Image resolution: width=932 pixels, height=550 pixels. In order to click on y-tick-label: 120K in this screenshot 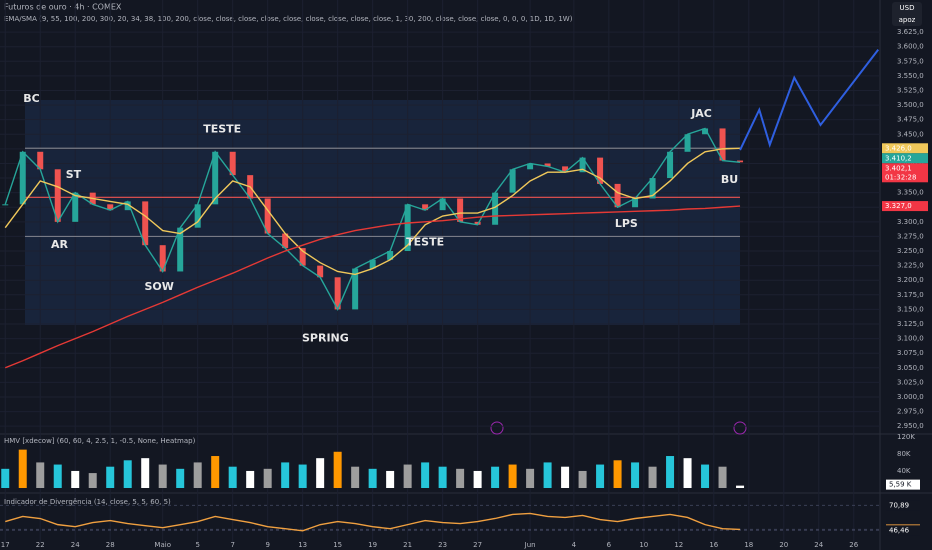, I will do `click(906, 437)`.